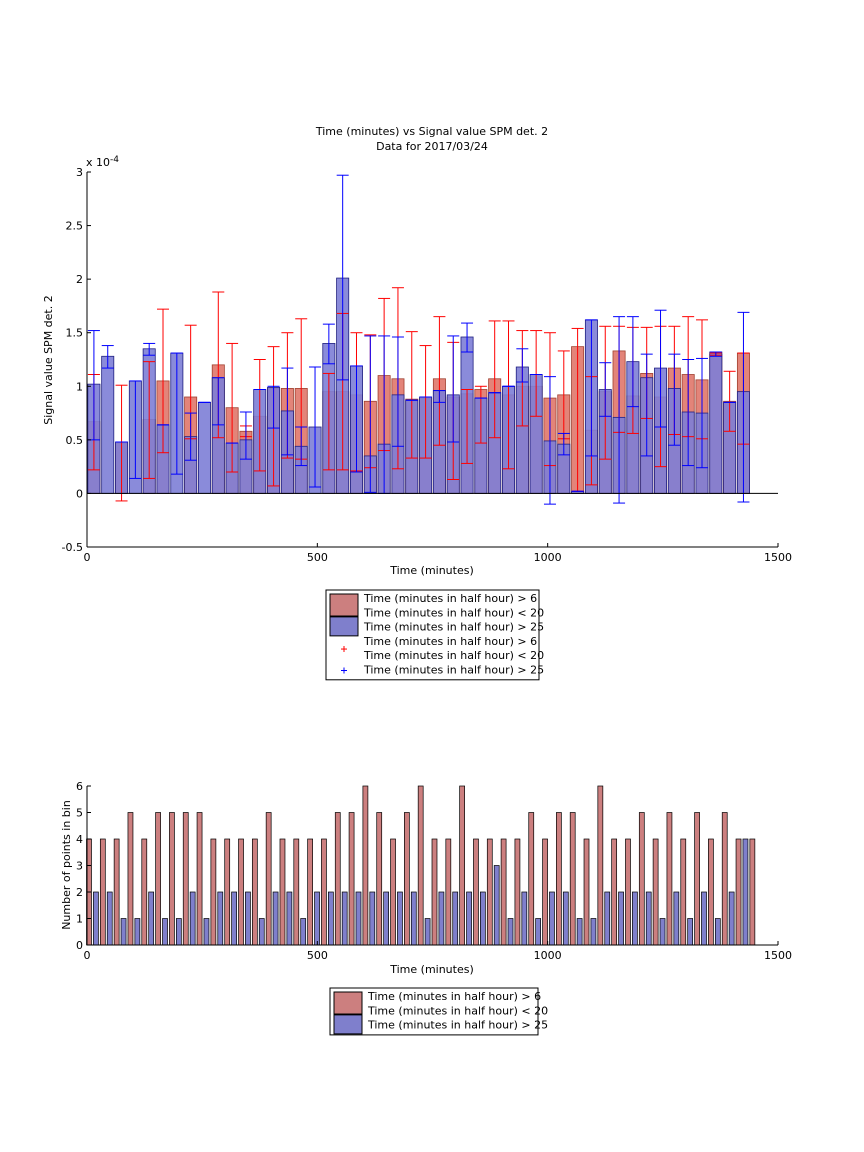 This screenshot has height=1152, width=864. What do you see at coordinates (48, 360) in the screenshot?
I see `y-axis-label: Signal value SPM det. 2` at bounding box center [48, 360].